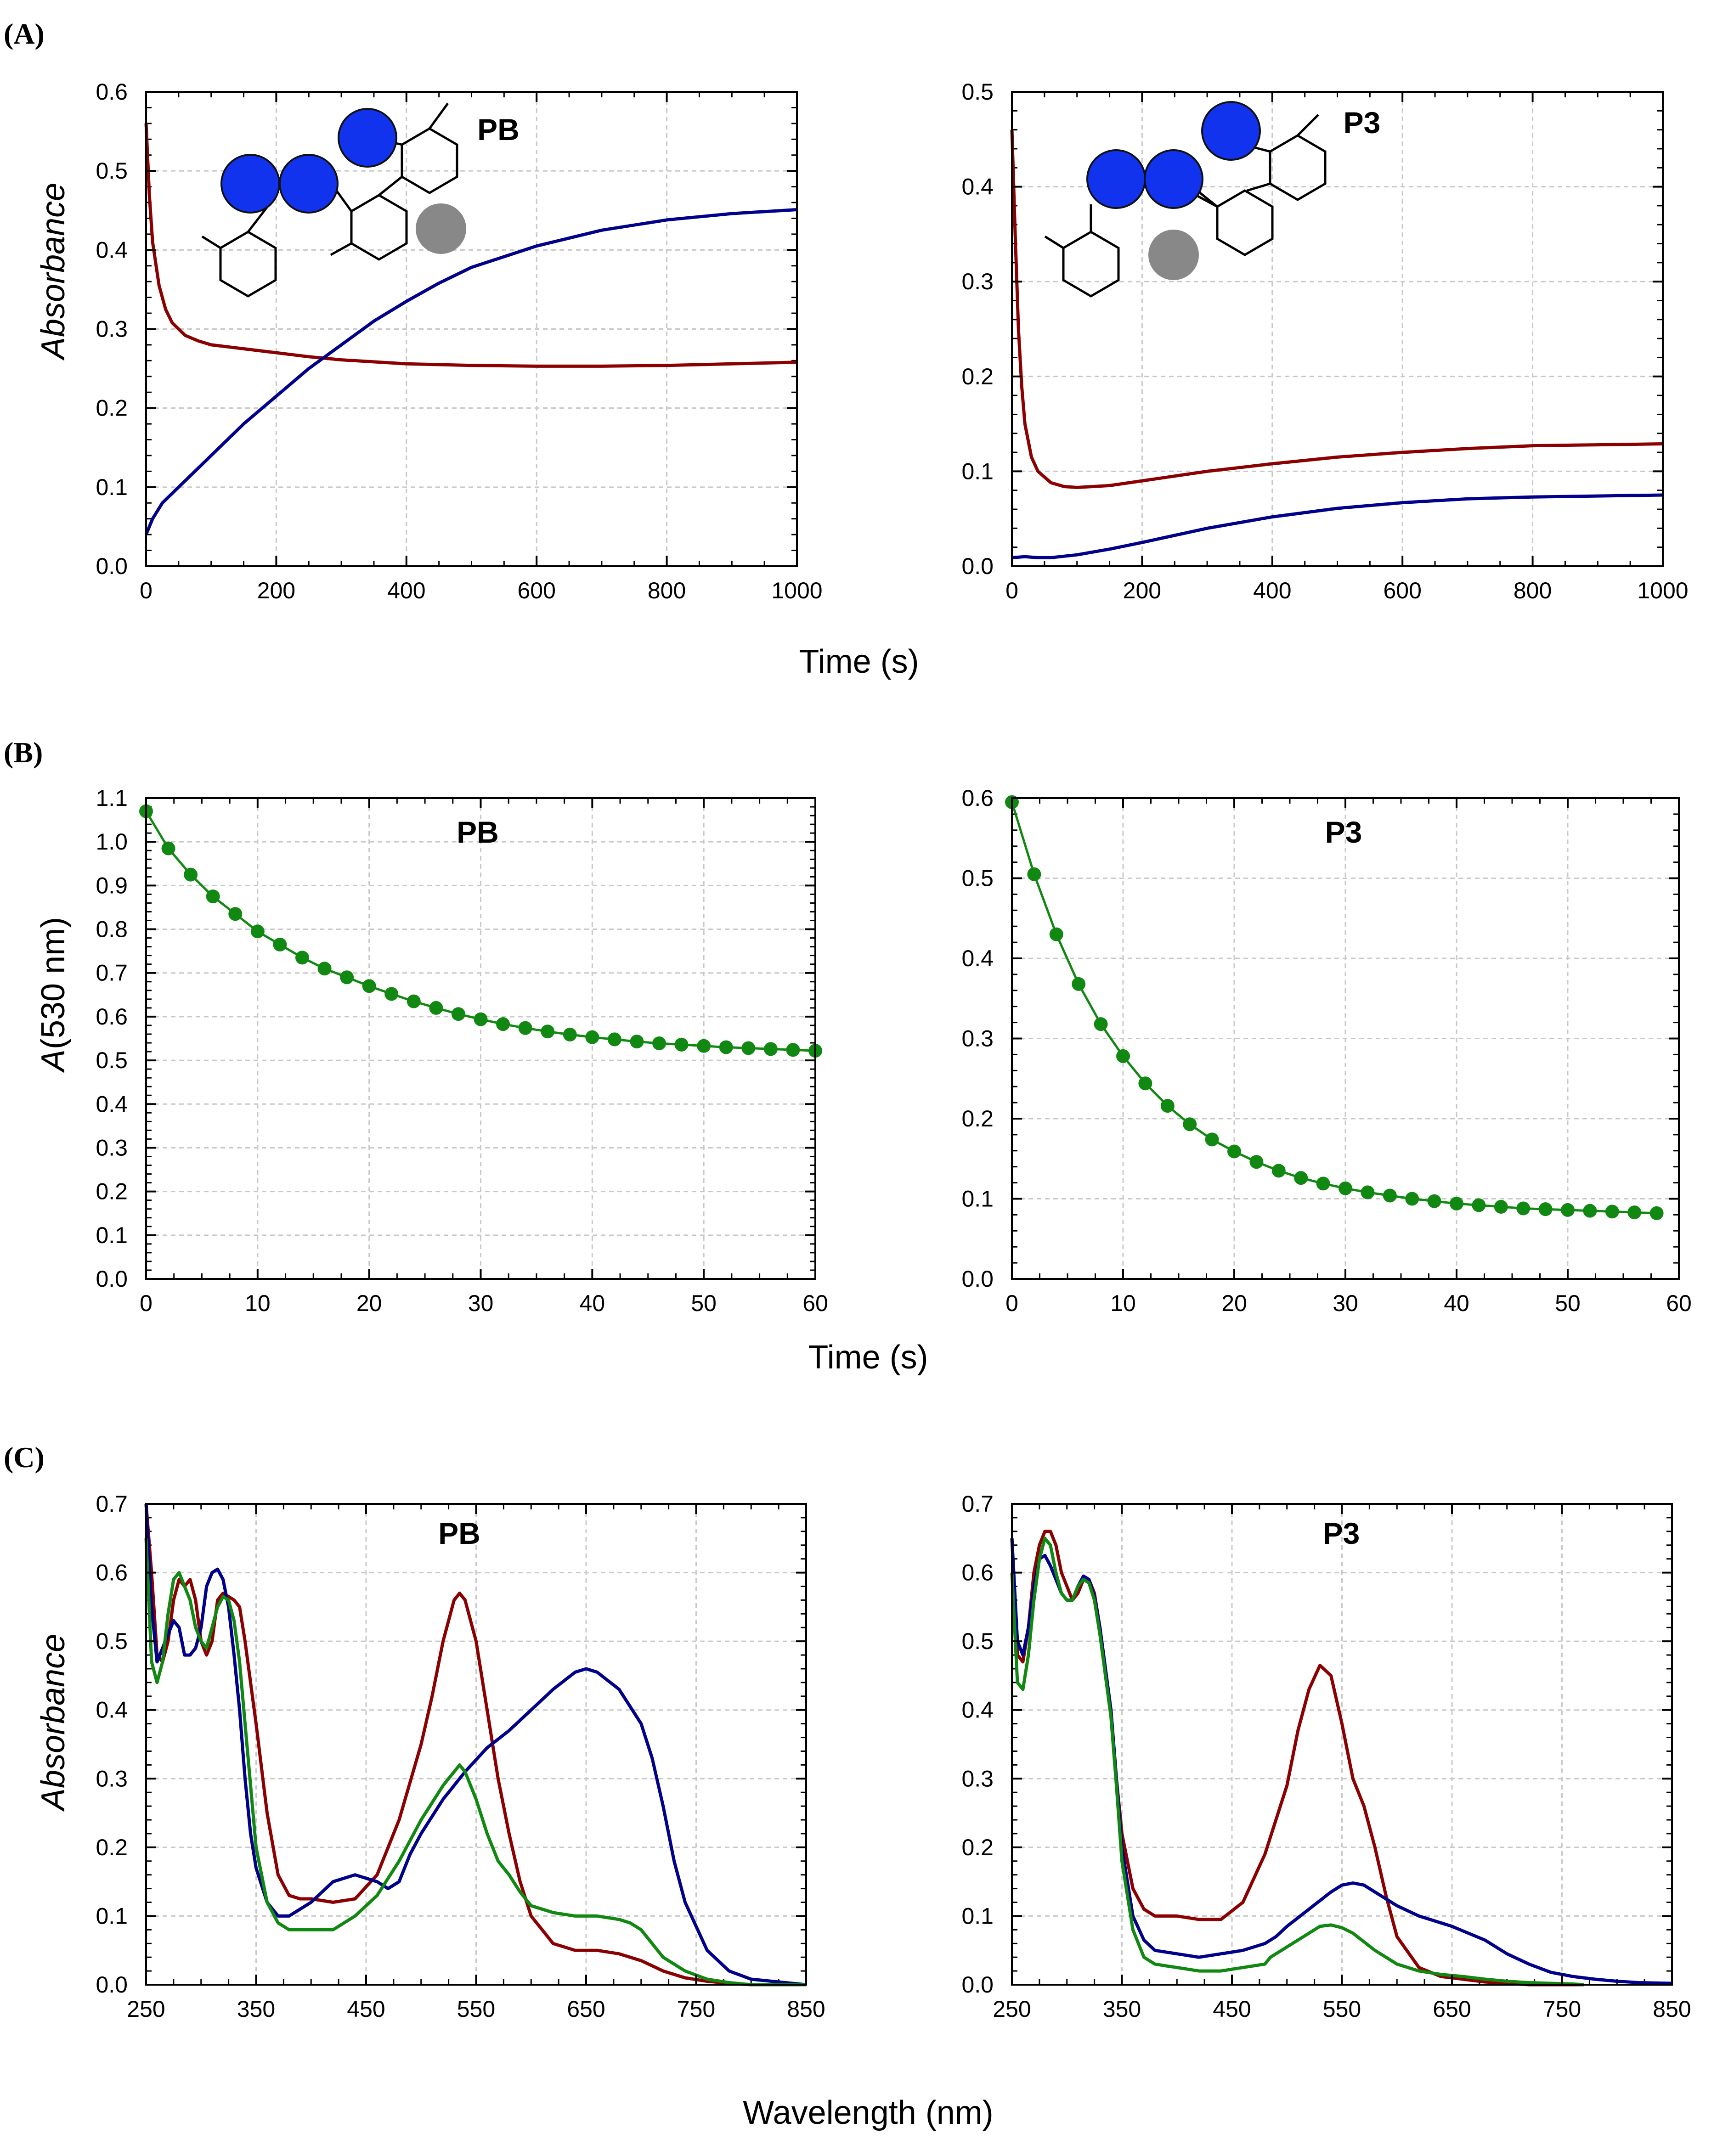 This screenshot has width=1717, height=2156. Describe the element at coordinates (53, 272) in the screenshot. I see `row-a-y-title: Absorbance` at that location.